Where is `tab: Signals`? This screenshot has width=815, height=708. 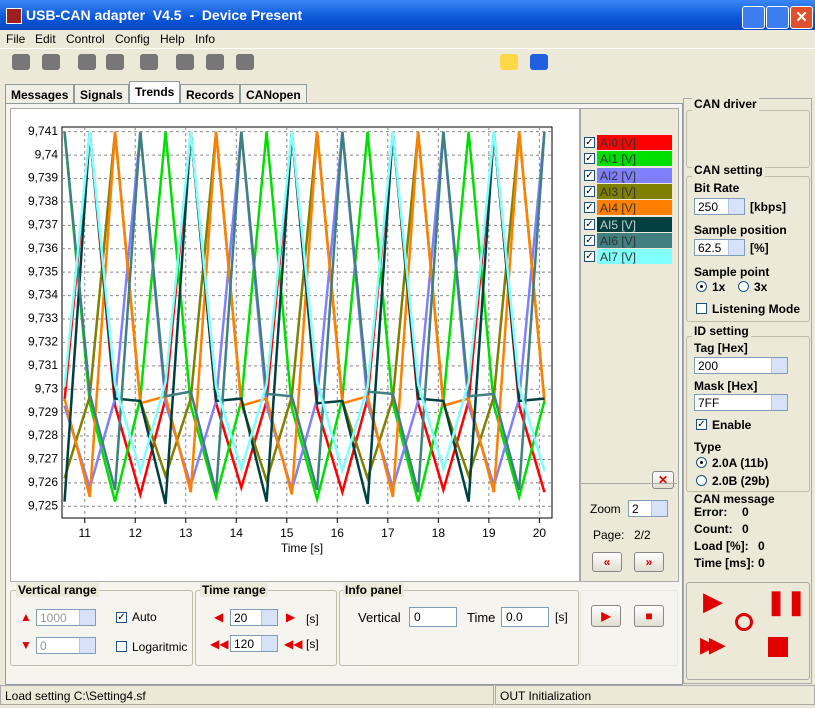
tab: Signals is located at coordinates (101, 93).